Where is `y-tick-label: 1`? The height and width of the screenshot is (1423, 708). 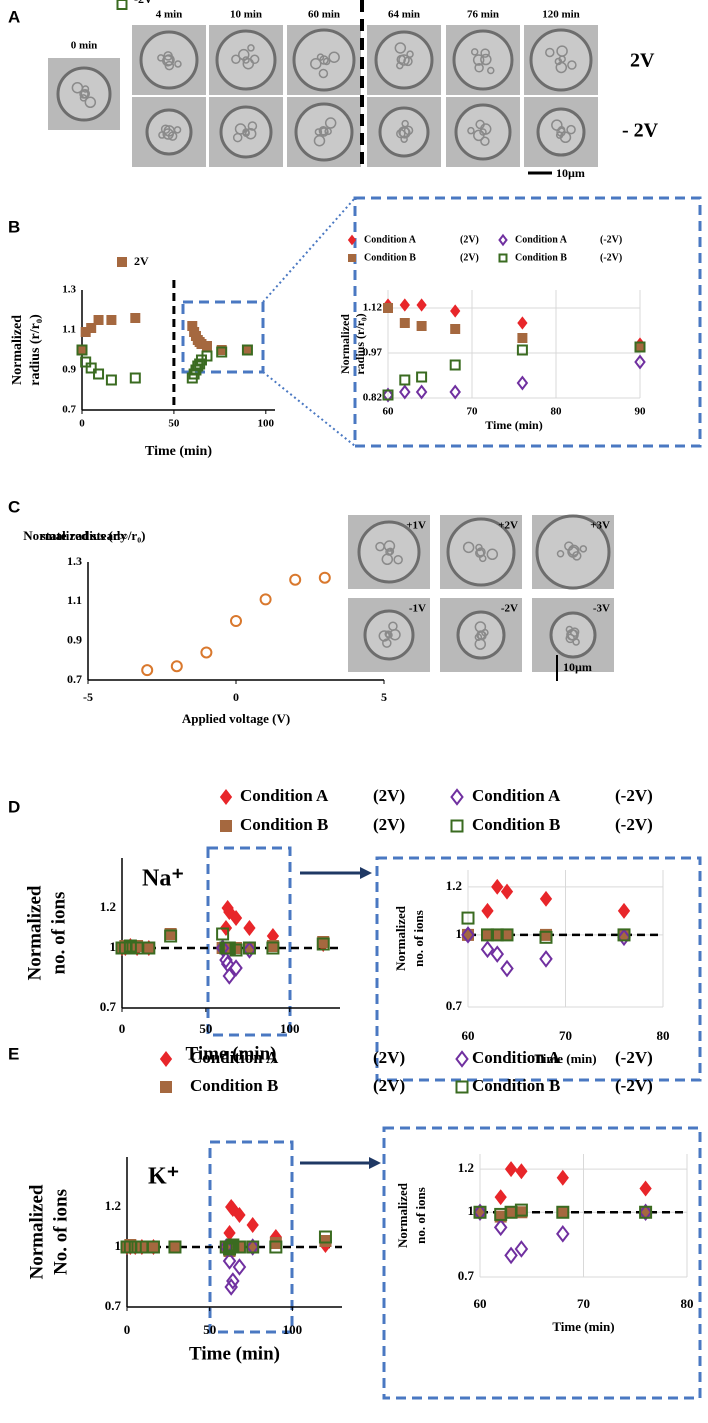 y-tick-label: 1 is located at coordinates (113, 946).